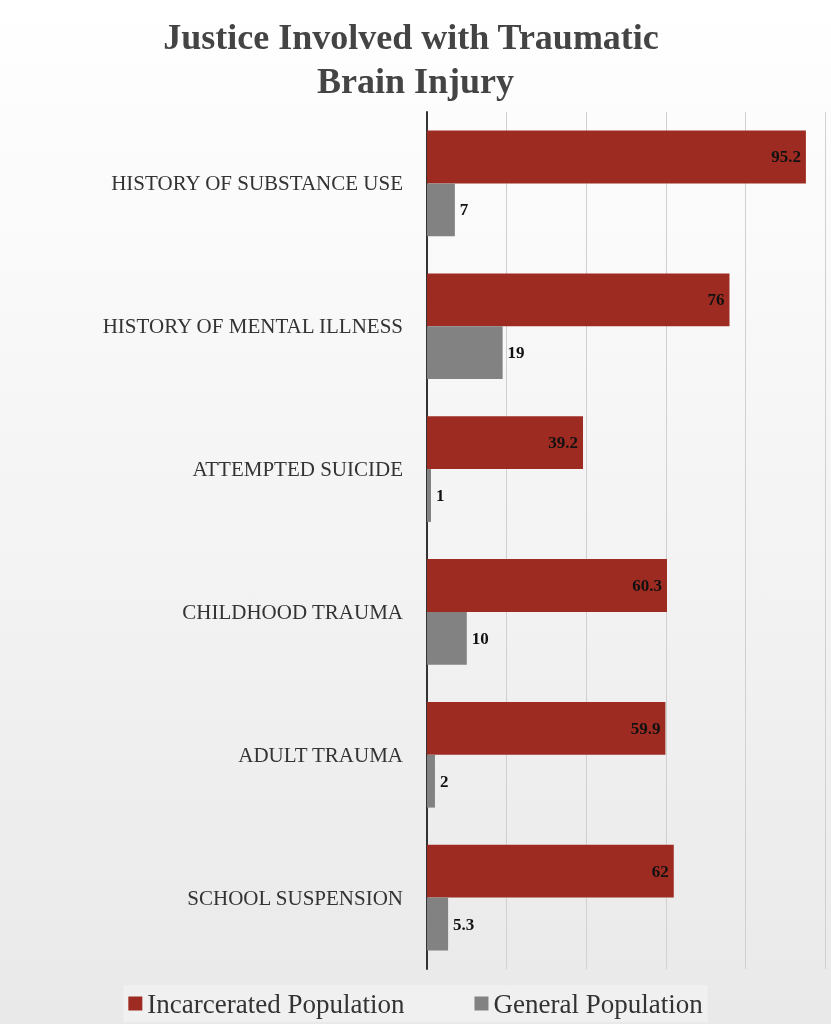 The height and width of the screenshot is (1024, 831). What do you see at coordinates (647, 585) in the screenshot?
I see `data-label: 60.3` at bounding box center [647, 585].